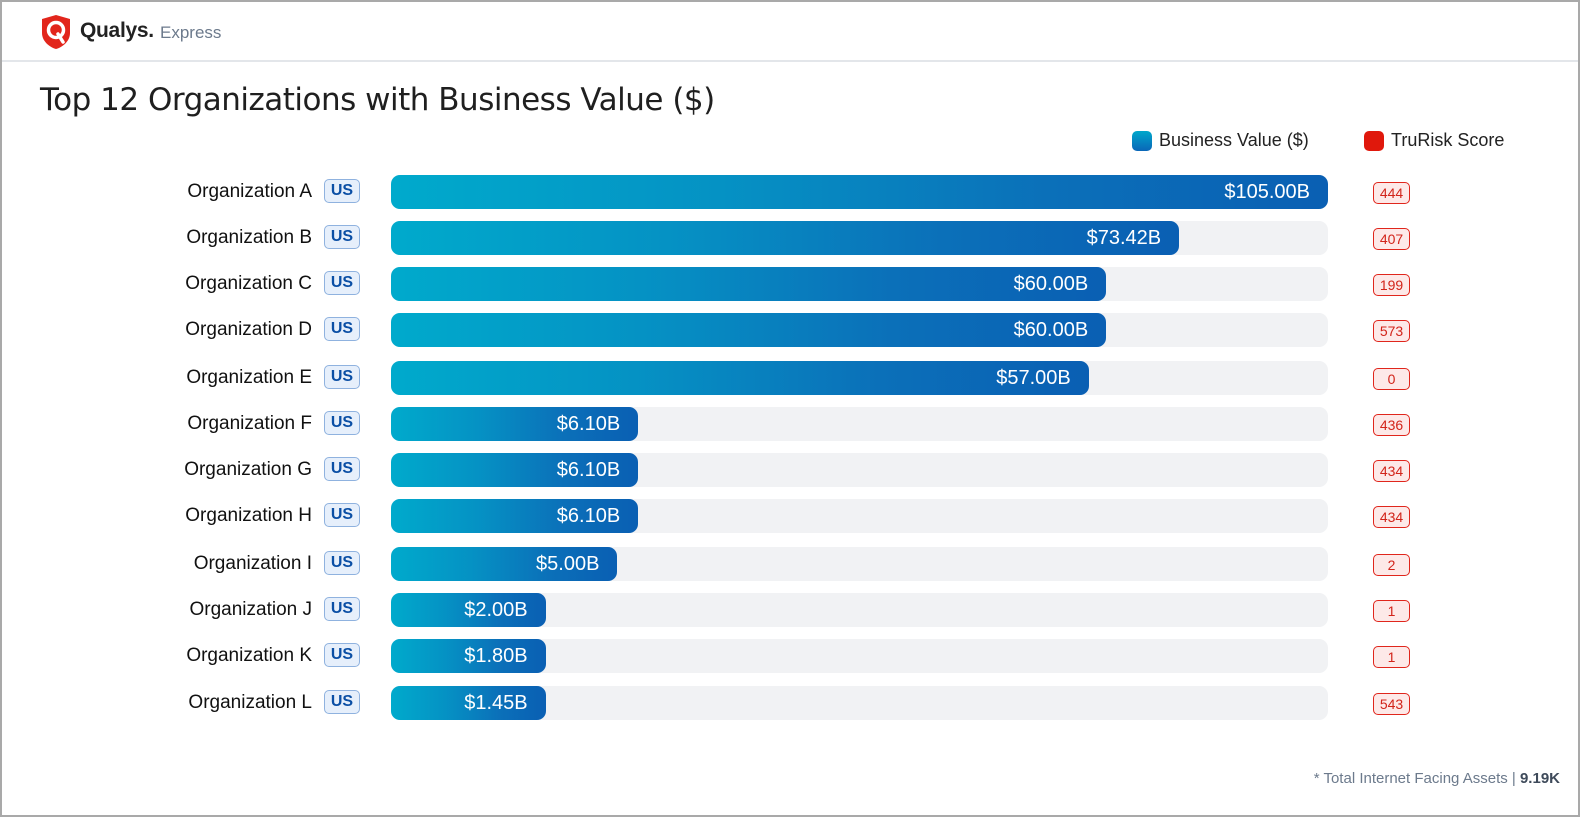 The height and width of the screenshot is (817, 1580). I want to click on bar-track: $105.00B, so click(859, 192).